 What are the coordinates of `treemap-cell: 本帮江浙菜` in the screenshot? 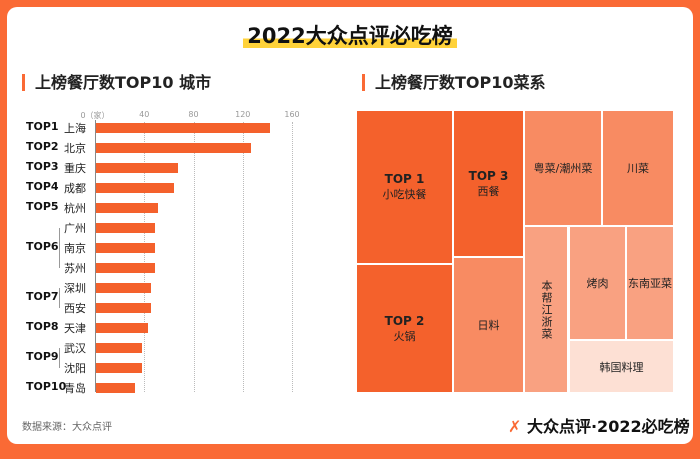 It's located at (546, 309).